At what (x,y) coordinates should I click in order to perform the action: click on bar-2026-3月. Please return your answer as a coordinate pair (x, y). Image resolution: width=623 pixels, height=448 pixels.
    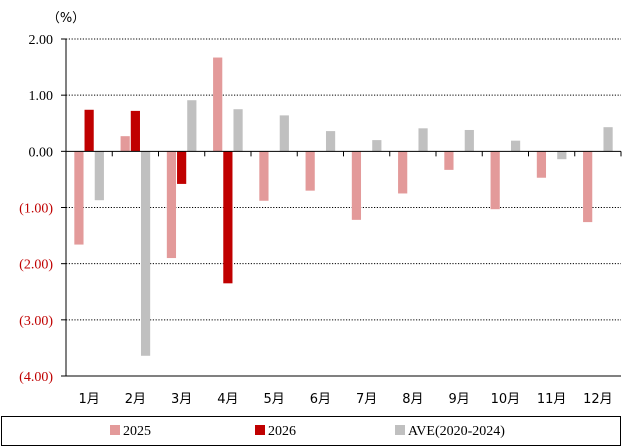
    Looking at the image, I should click on (182, 167).